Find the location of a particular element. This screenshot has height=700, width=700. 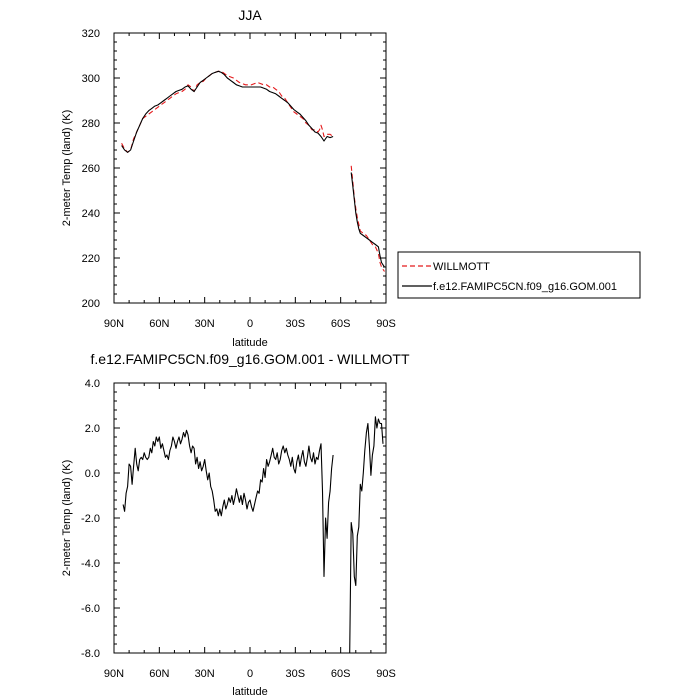

bottom-y-tick-label: -4.0 is located at coordinates (90, 564).